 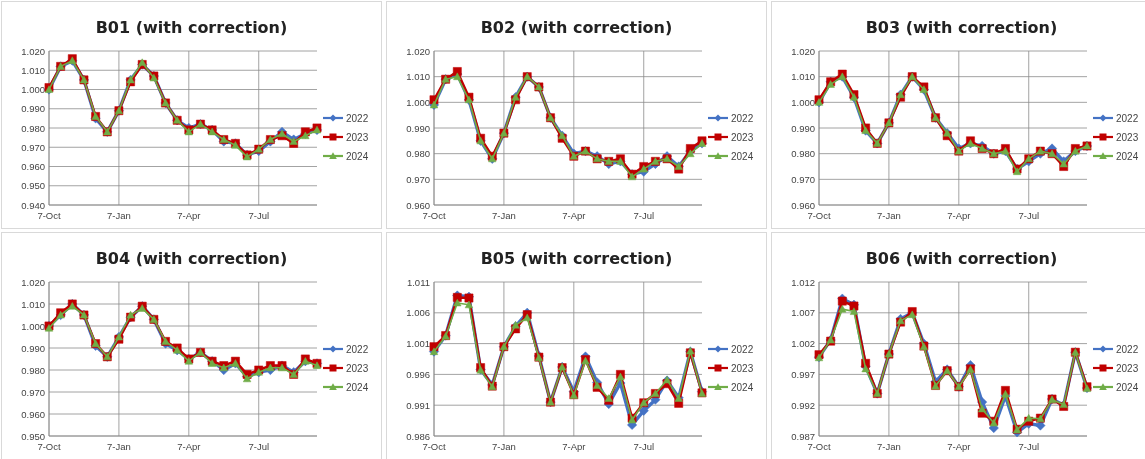 What do you see at coordinates (803, 344) in the screenshot?
I see `y-tick-label: 1.002` at bounding box center [803, 344].